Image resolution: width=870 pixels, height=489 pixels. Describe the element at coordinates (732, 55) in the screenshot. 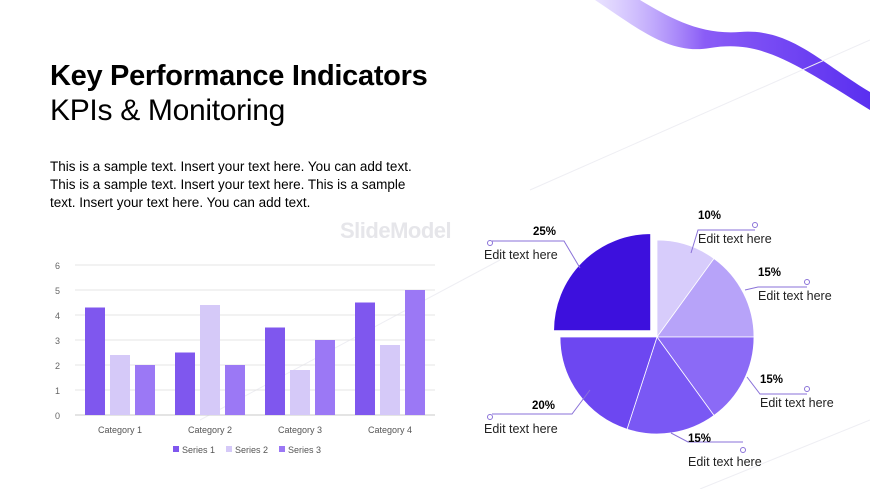

I see `wave-ribbon` at that location.